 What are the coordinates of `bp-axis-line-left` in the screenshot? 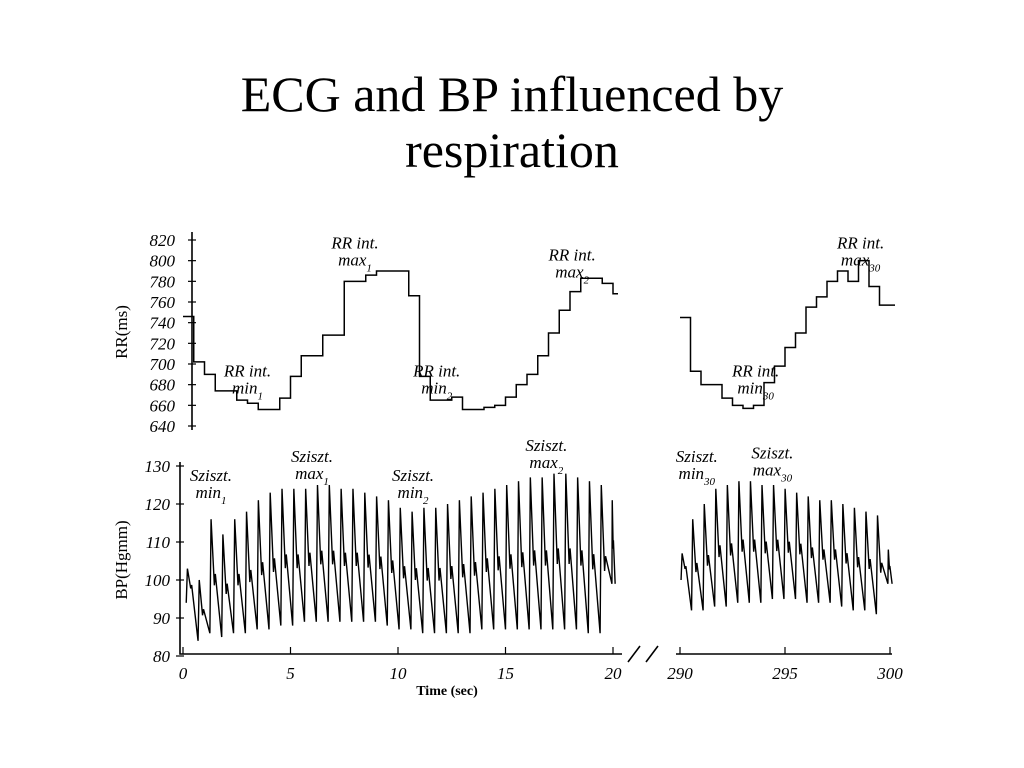 It's located at (400, 558).